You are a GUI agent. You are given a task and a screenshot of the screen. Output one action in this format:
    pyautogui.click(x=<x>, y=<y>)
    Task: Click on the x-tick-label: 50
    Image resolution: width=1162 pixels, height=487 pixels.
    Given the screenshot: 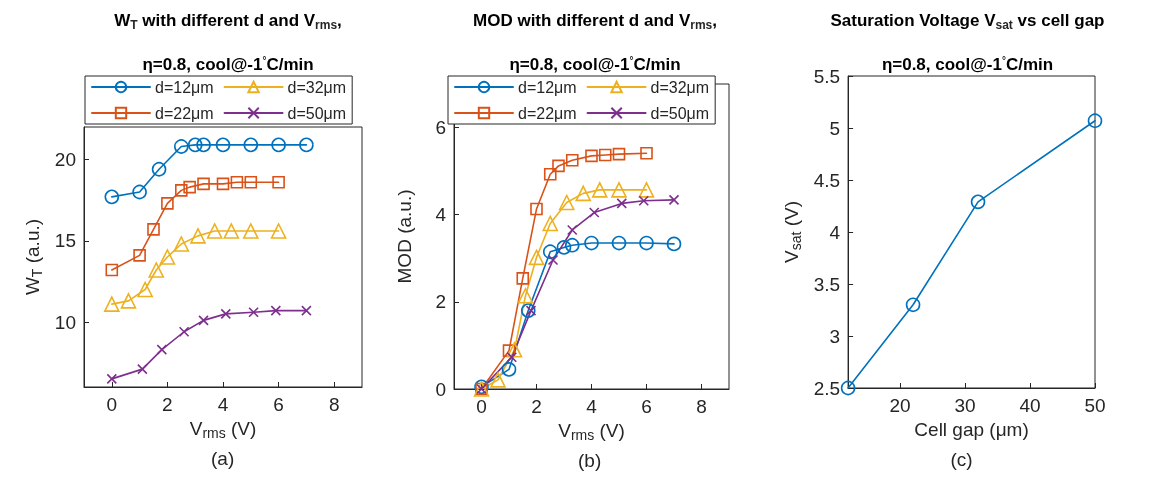 What is the action you would take?
    pyautogui.click(x=1095, y=405)
    